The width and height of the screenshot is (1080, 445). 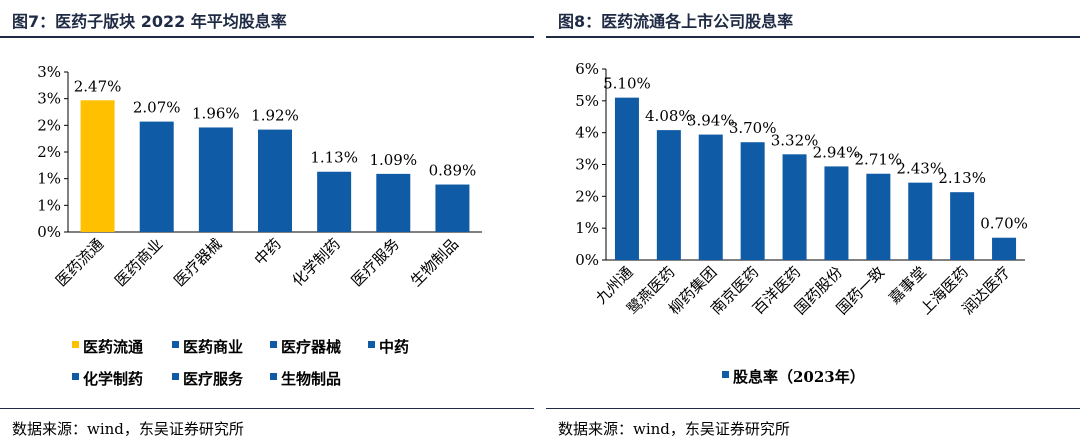 What do you see at coordinates (138, 262) in the screenshot?
I see `x-category-label: 医药商业` at bounding box center [138, 262].